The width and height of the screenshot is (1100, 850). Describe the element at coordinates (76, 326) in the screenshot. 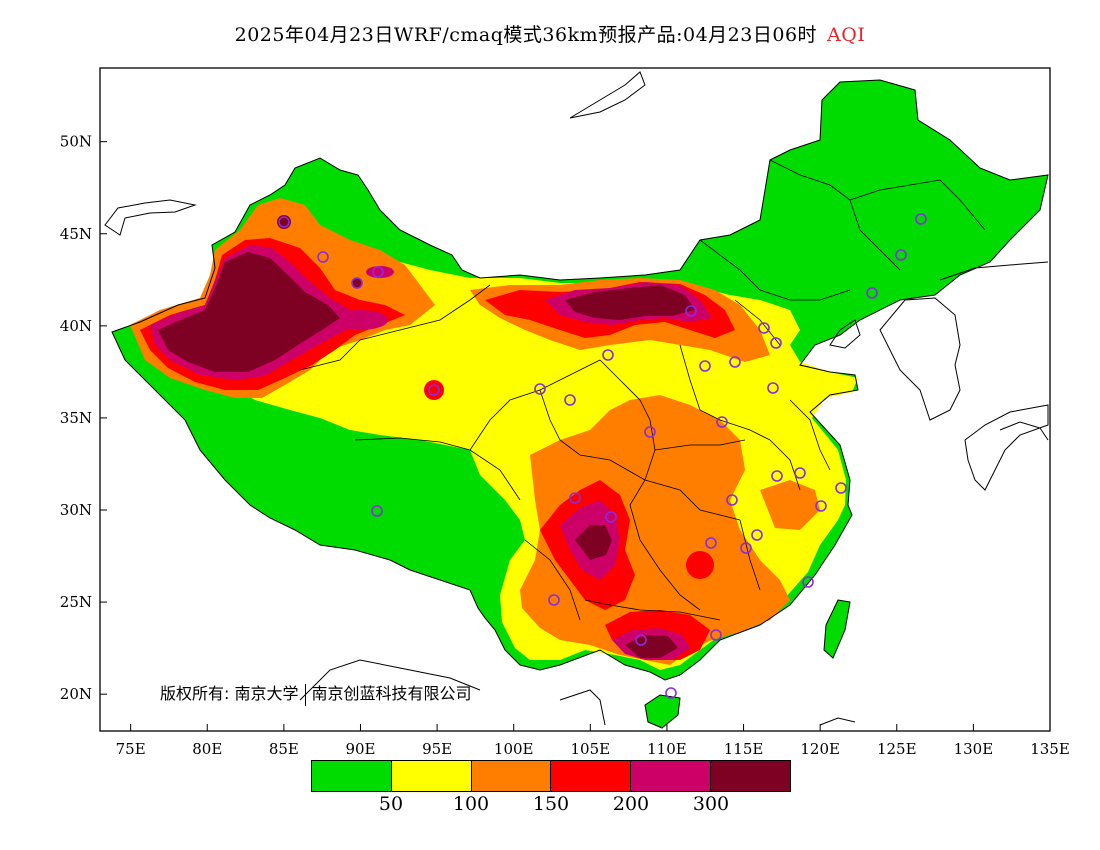

I see `lat-tick-label: 40N` at that location.